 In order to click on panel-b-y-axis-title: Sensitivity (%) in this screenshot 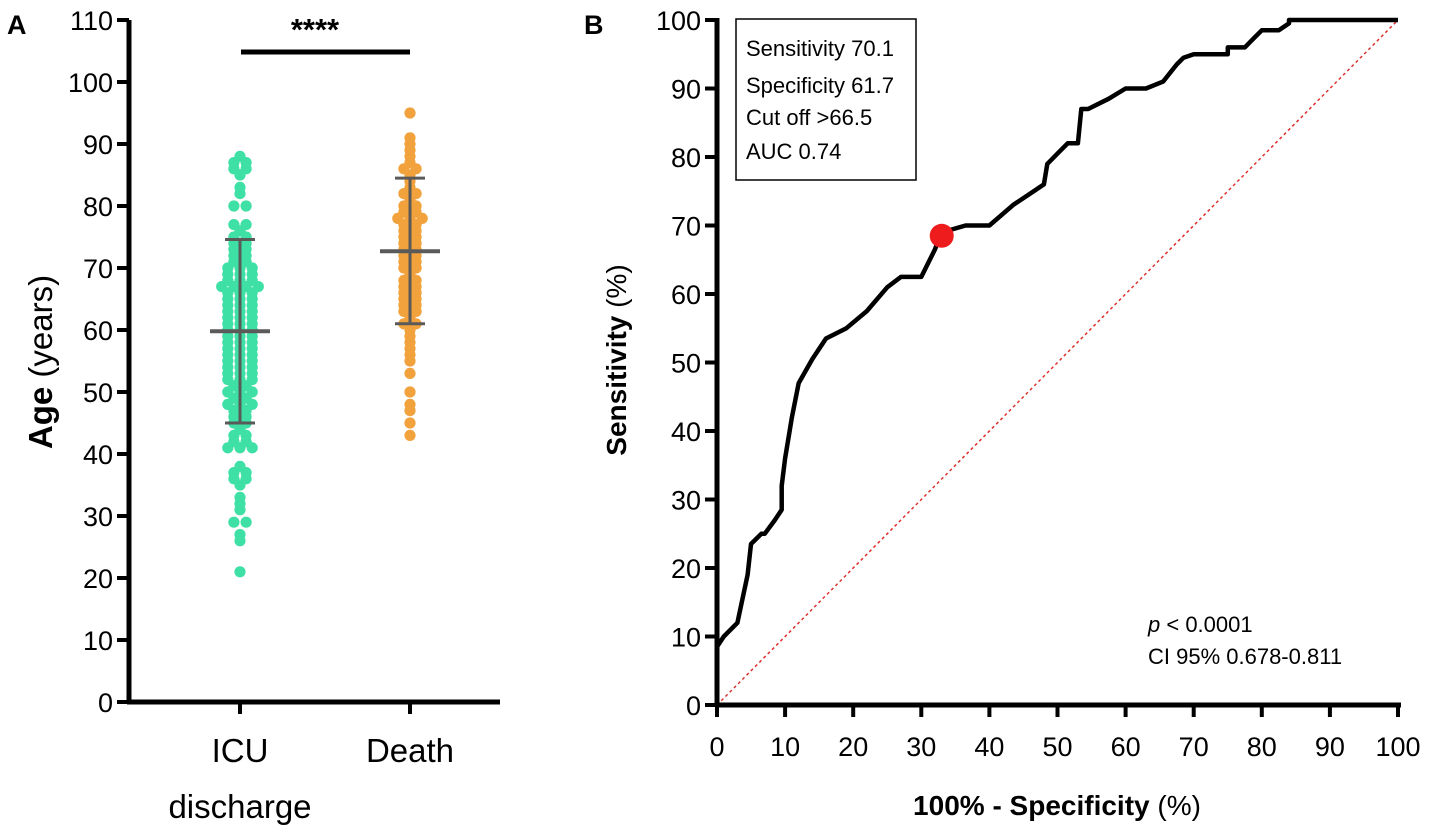, I will do `click(616, 359)`.